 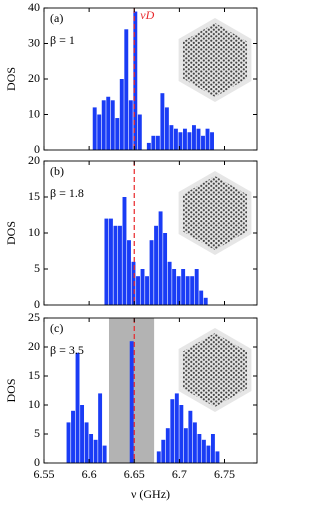 What do you see at coordinates (224, 474) in the screenshot?
I see `x-tick-label: 6.75` at bounding box center [224, 474].